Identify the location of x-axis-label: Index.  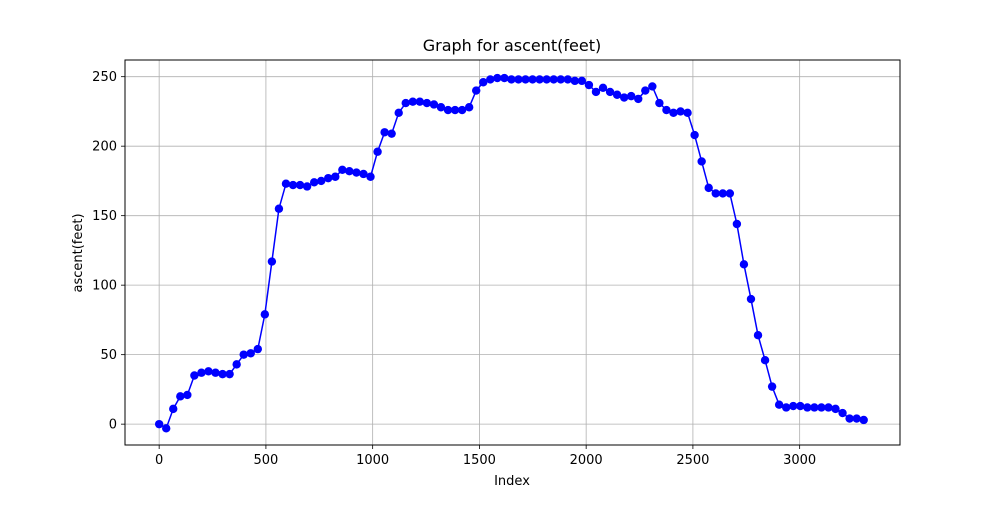
(512, 481).